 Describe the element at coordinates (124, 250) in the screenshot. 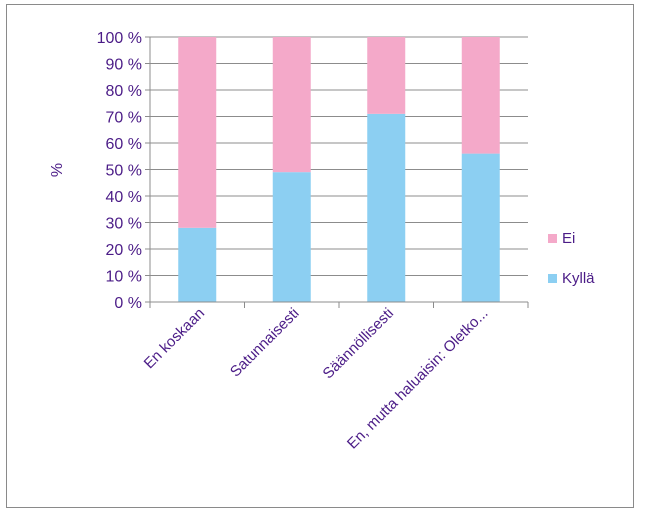

I see `y-tick-label: 20 %` at that location.